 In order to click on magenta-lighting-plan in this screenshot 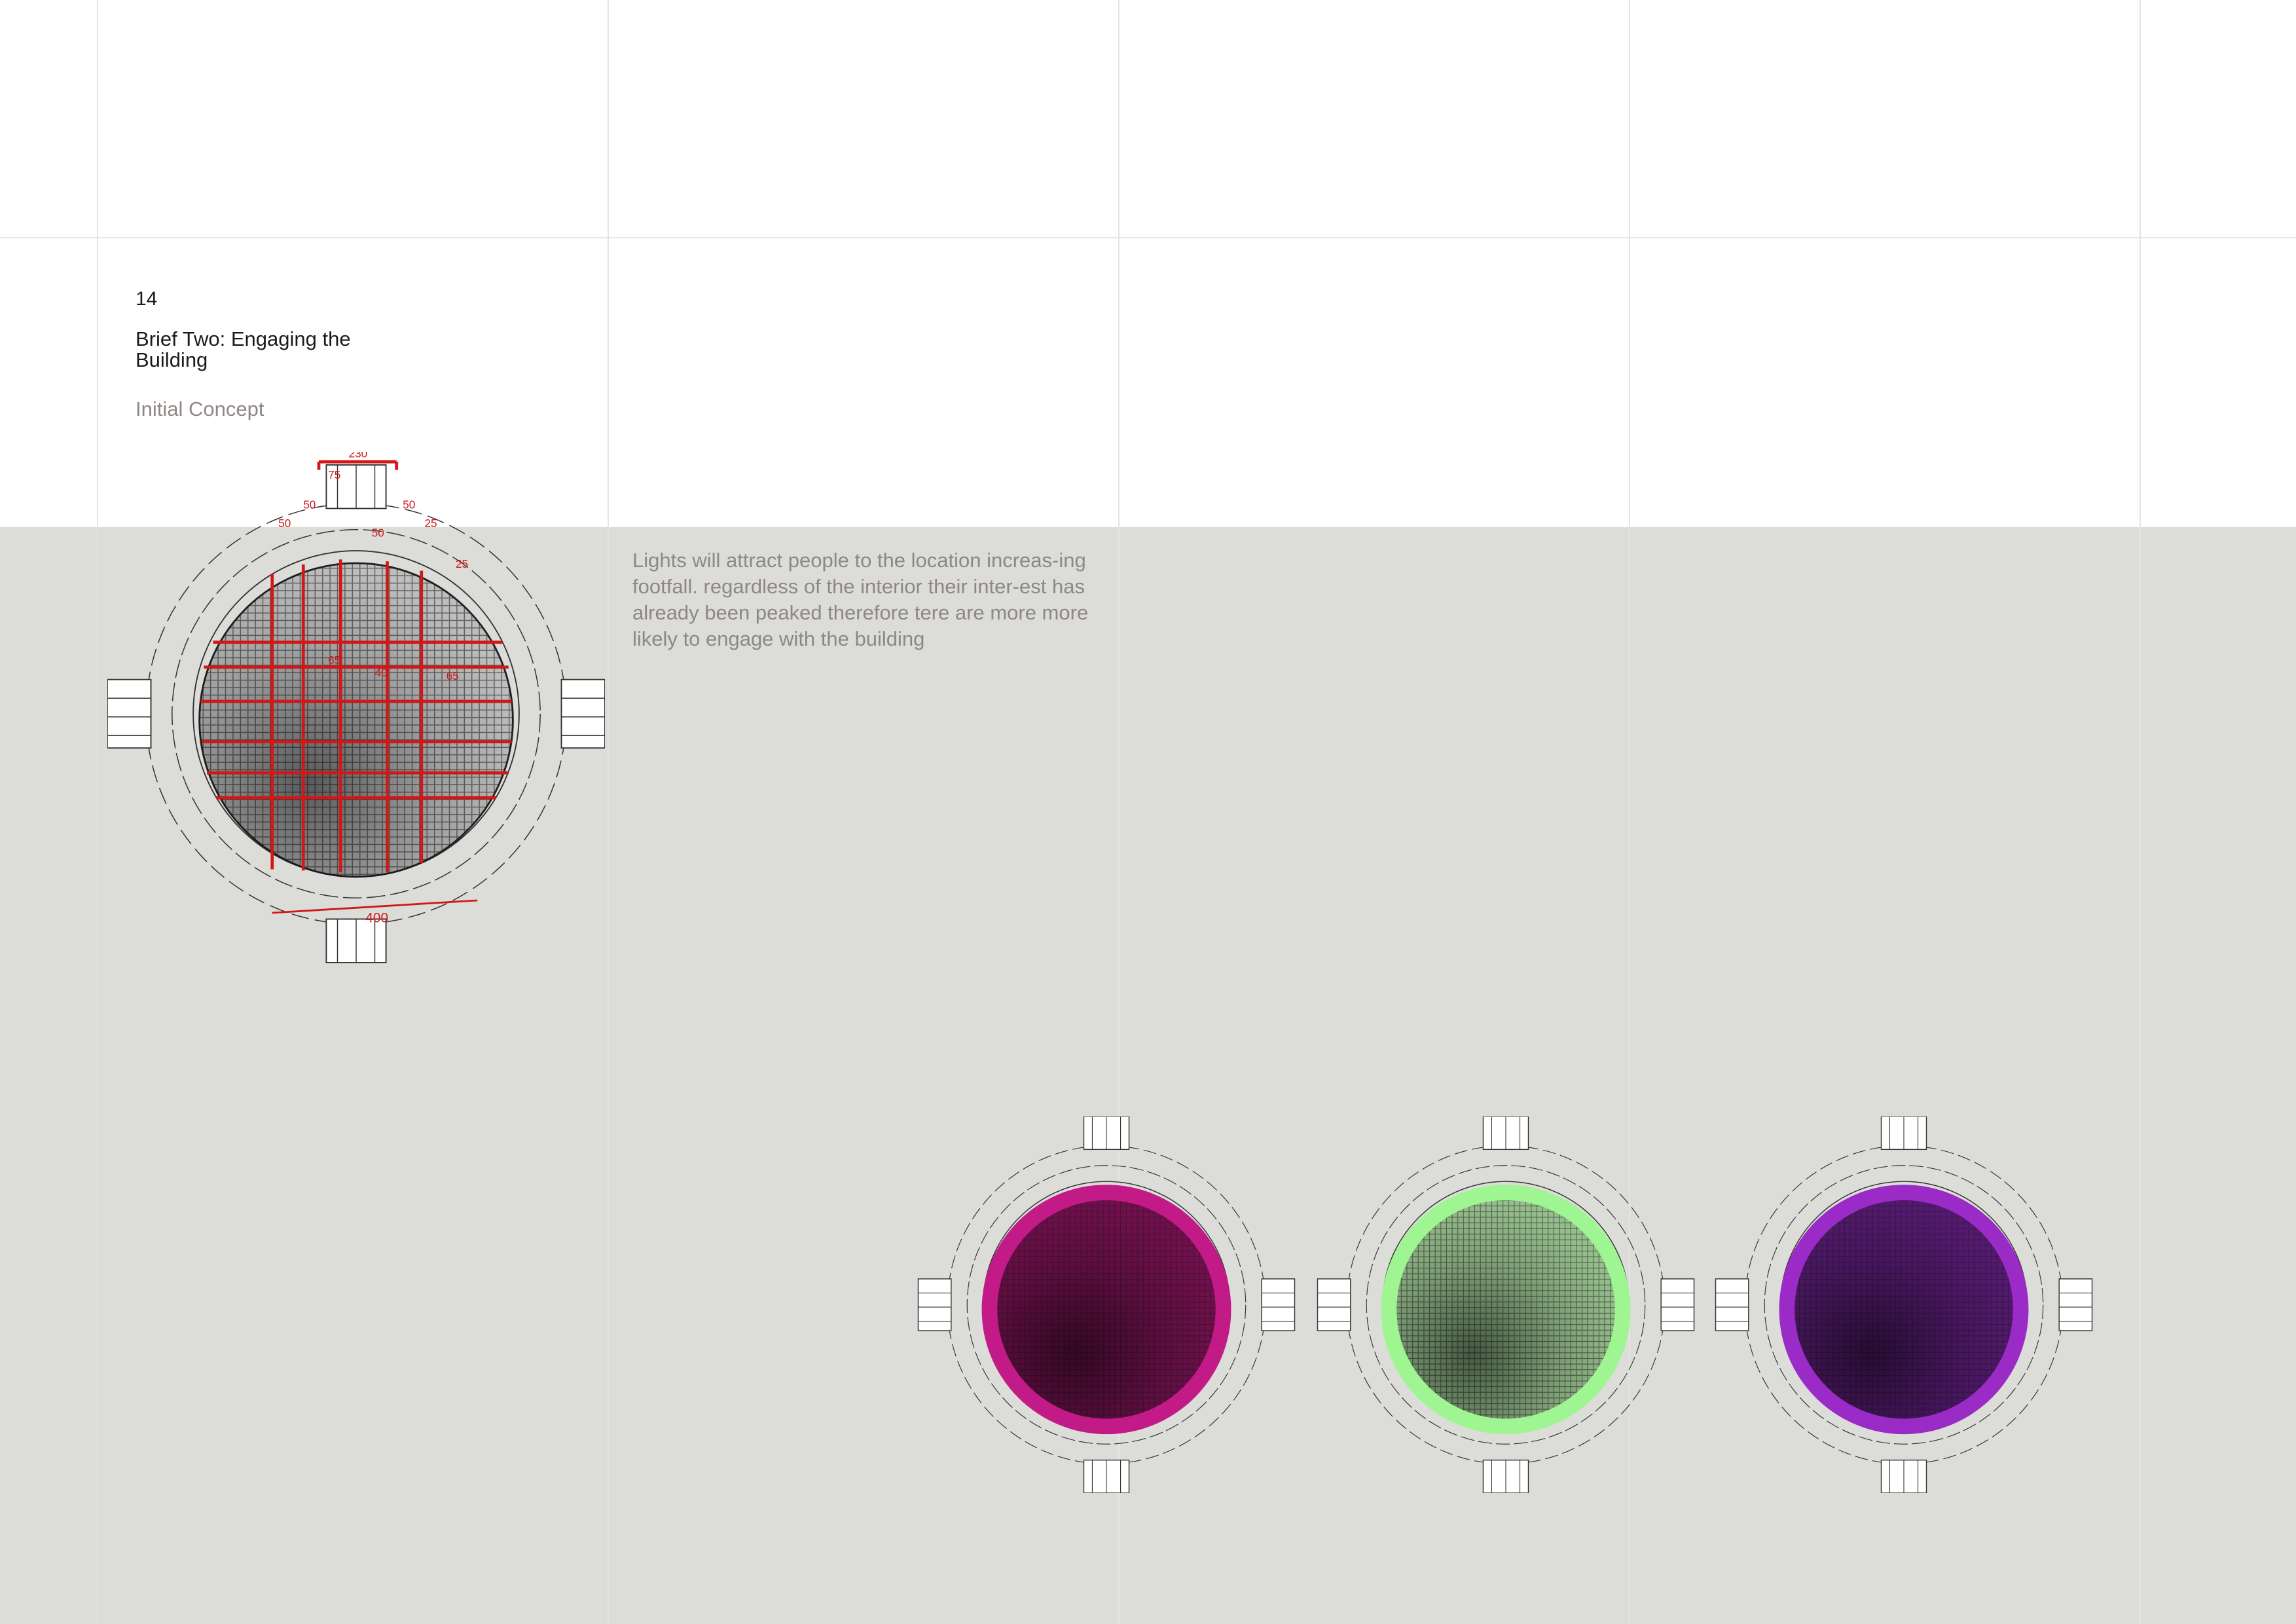, I will do `click(1106, 1304)`.